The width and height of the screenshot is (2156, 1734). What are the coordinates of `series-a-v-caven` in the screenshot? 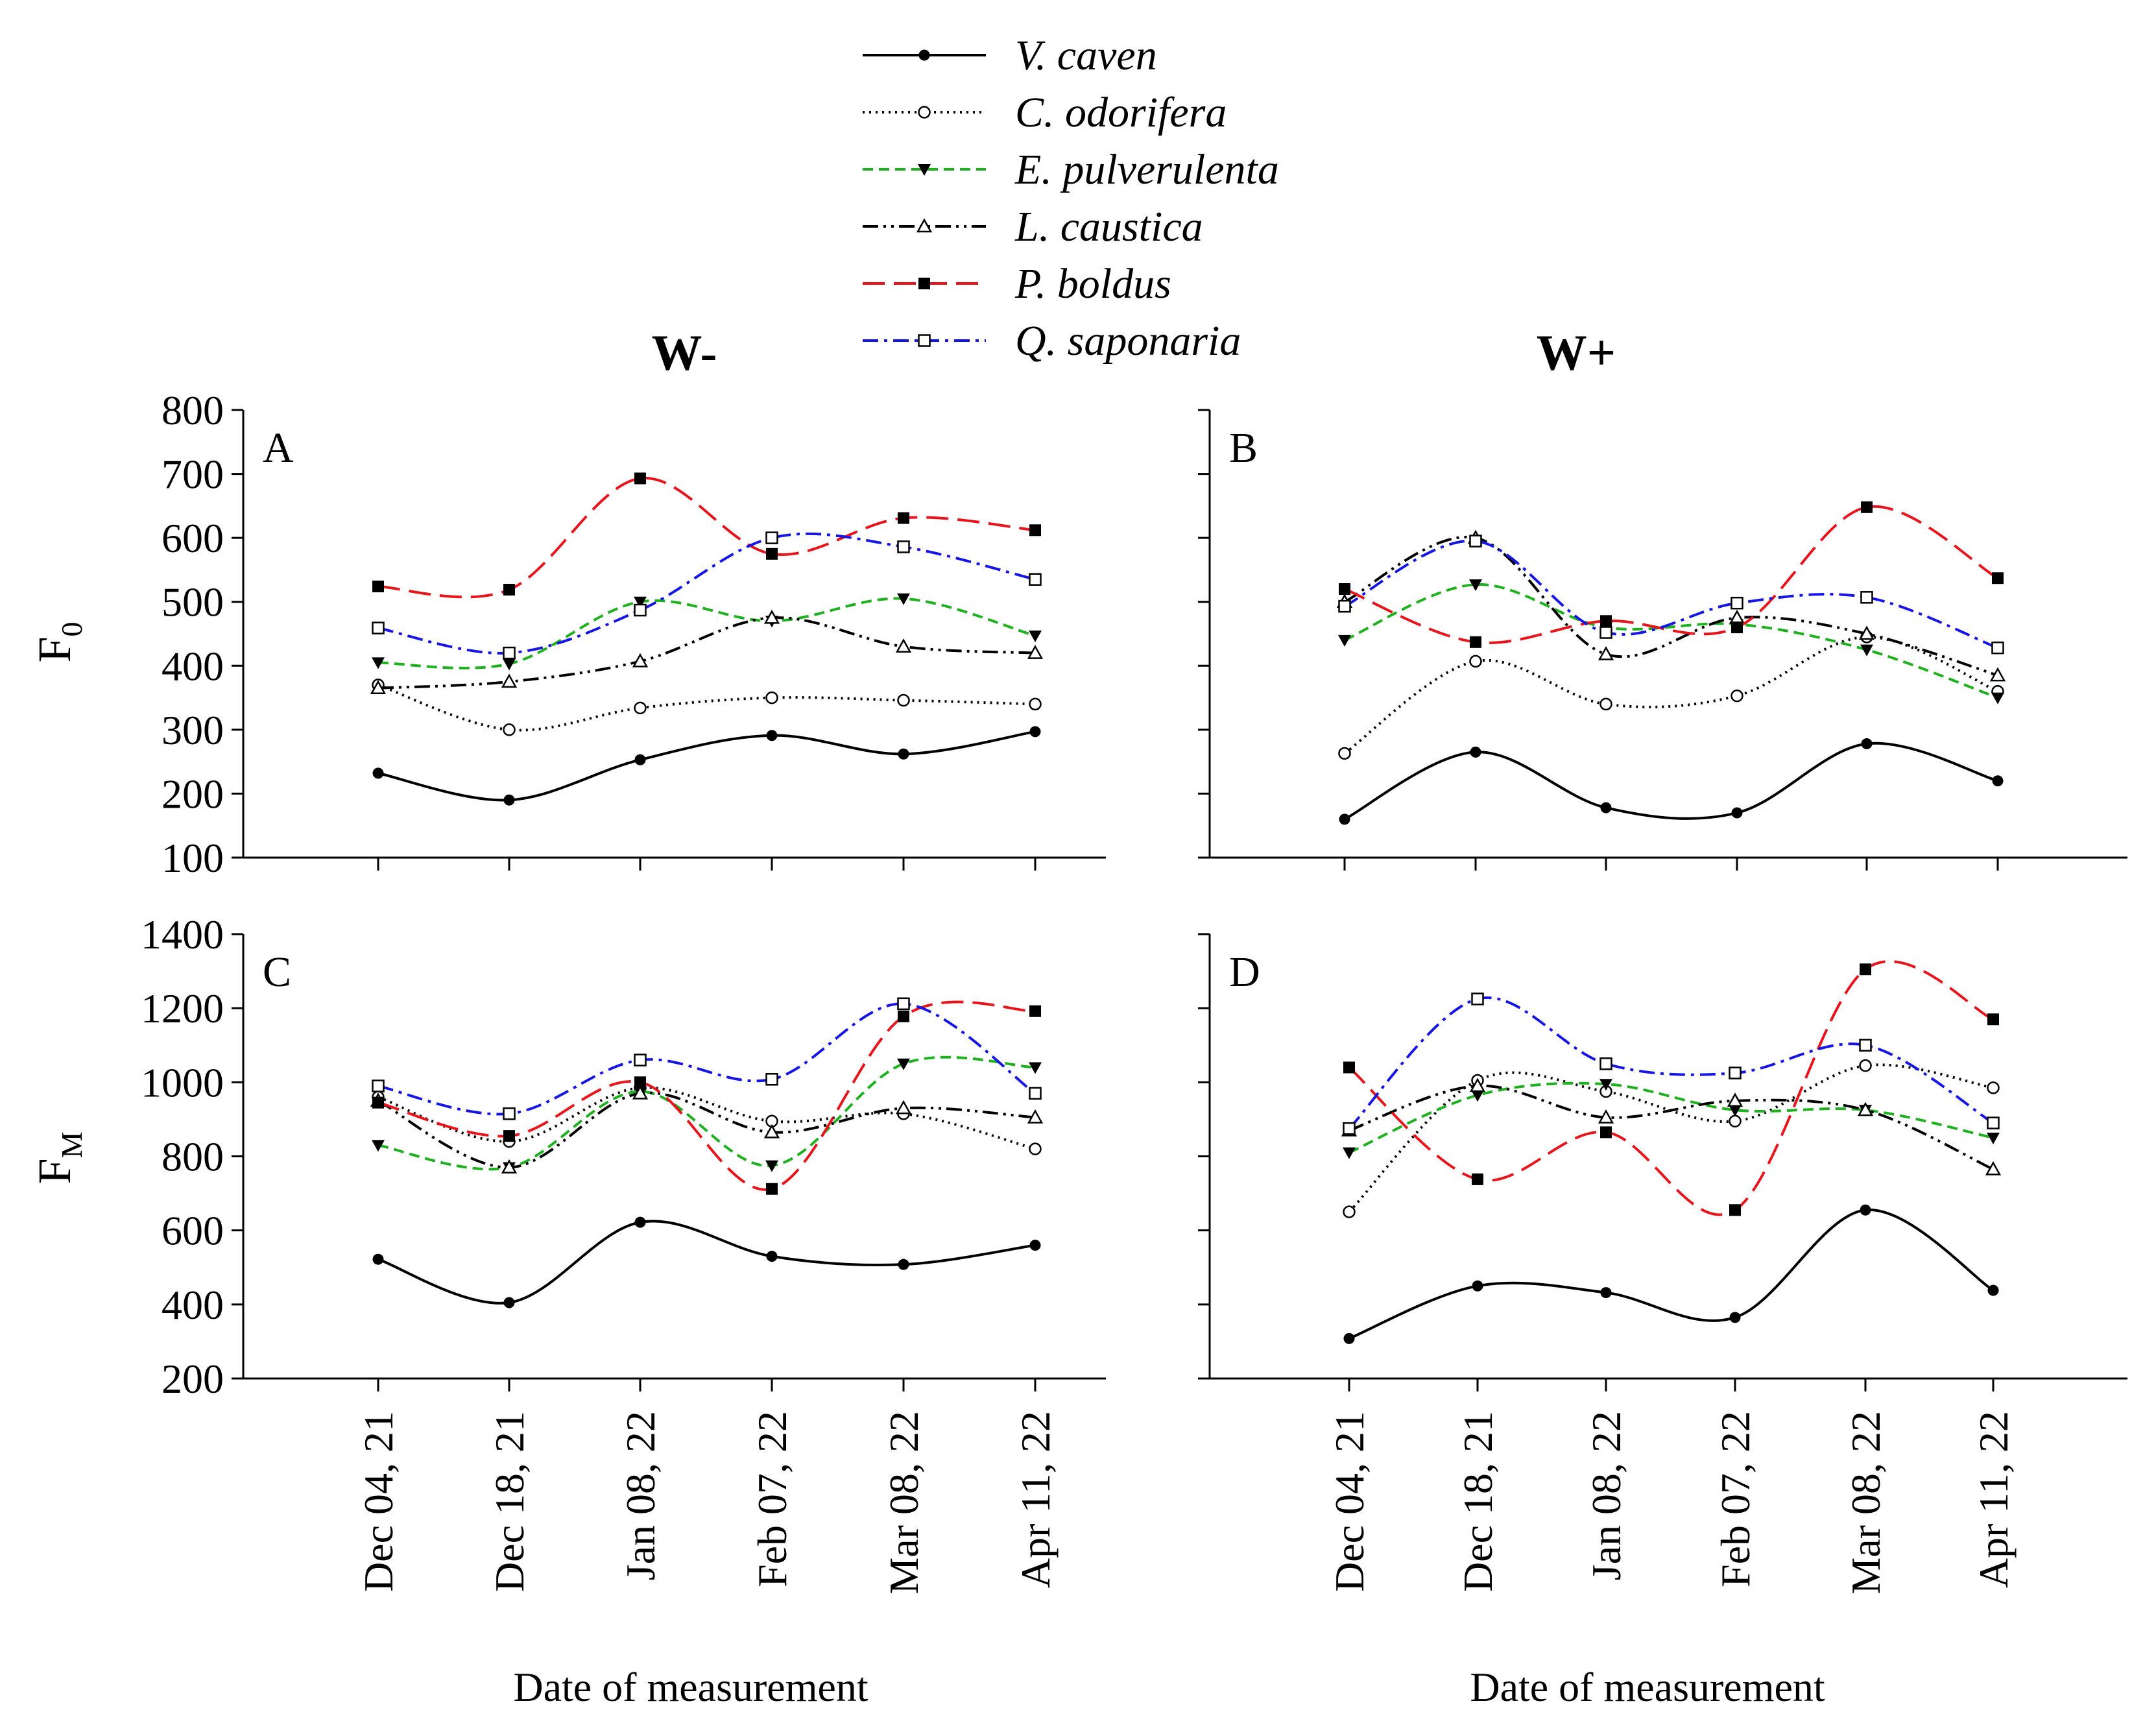 It's located at (706, 766).